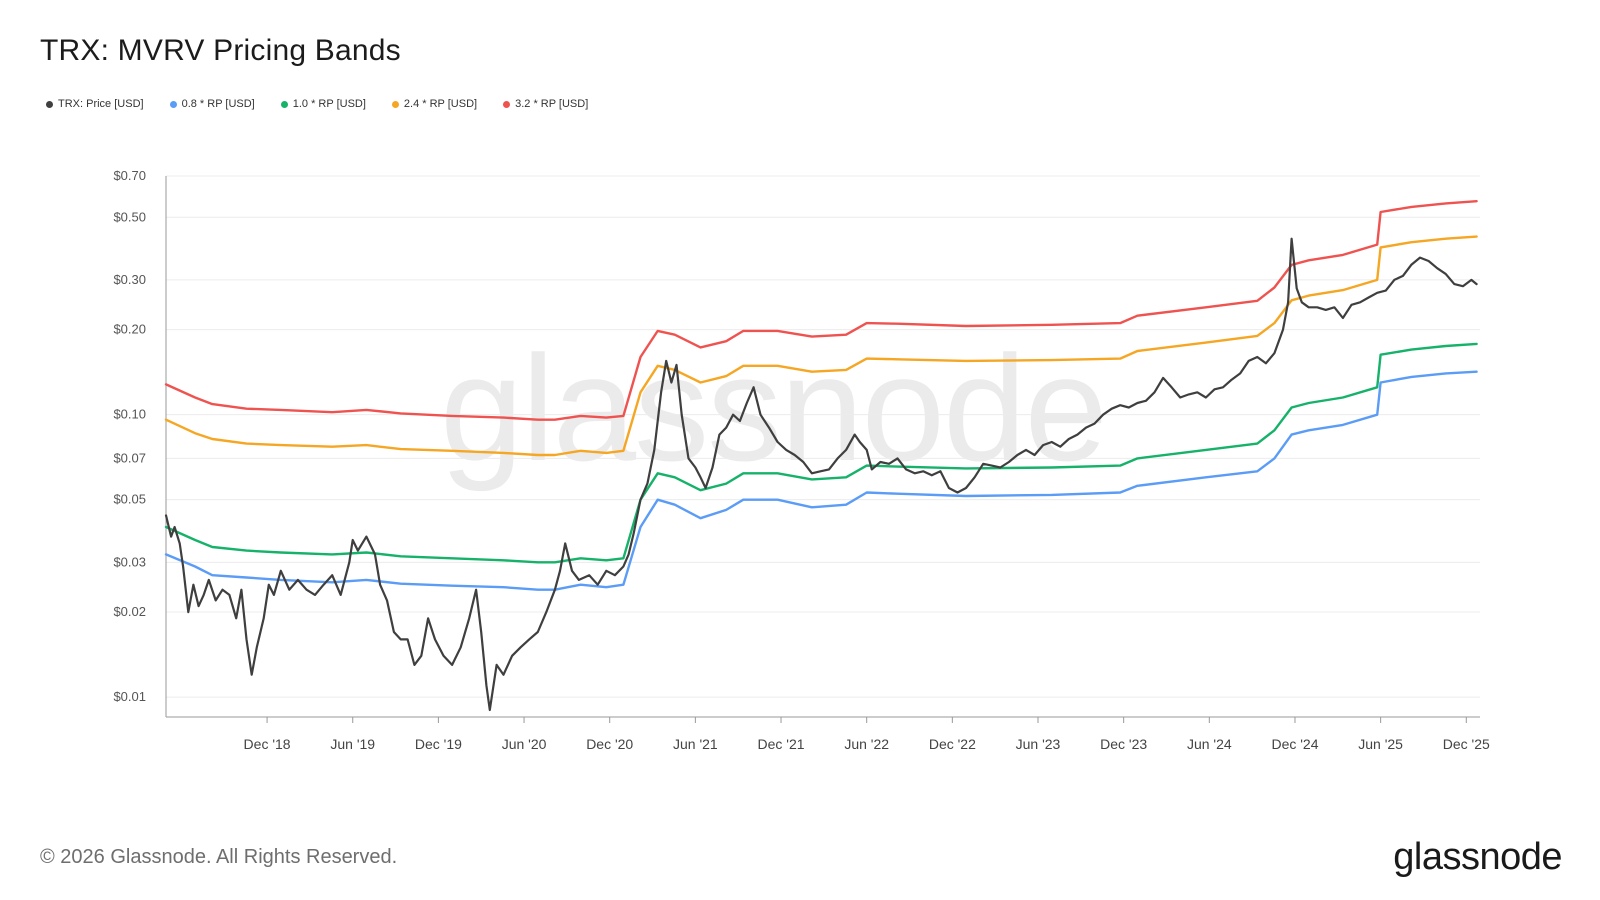 The height and width of the screenshot is (900, 1600). Describe the element at coordinates (1477, 857) in the screenshot. I see `glassnode-logo: glassnode` at that location.